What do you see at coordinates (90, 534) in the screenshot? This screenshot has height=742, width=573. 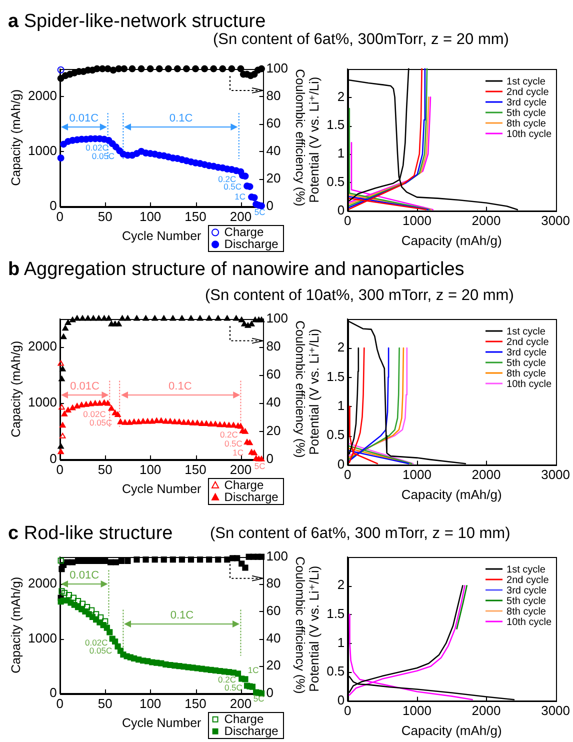 I see `chart-title: c Rod-like structure` at bounding box center [90, 534].